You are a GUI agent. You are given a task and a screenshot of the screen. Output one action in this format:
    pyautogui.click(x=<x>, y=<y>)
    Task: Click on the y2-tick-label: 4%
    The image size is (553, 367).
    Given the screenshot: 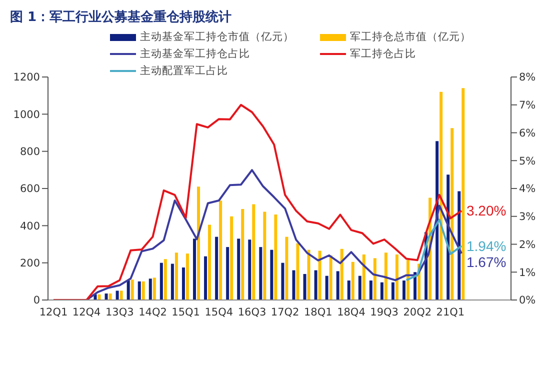 What is the action you would take?
    pyautogui.click(x=527, y=189)
    